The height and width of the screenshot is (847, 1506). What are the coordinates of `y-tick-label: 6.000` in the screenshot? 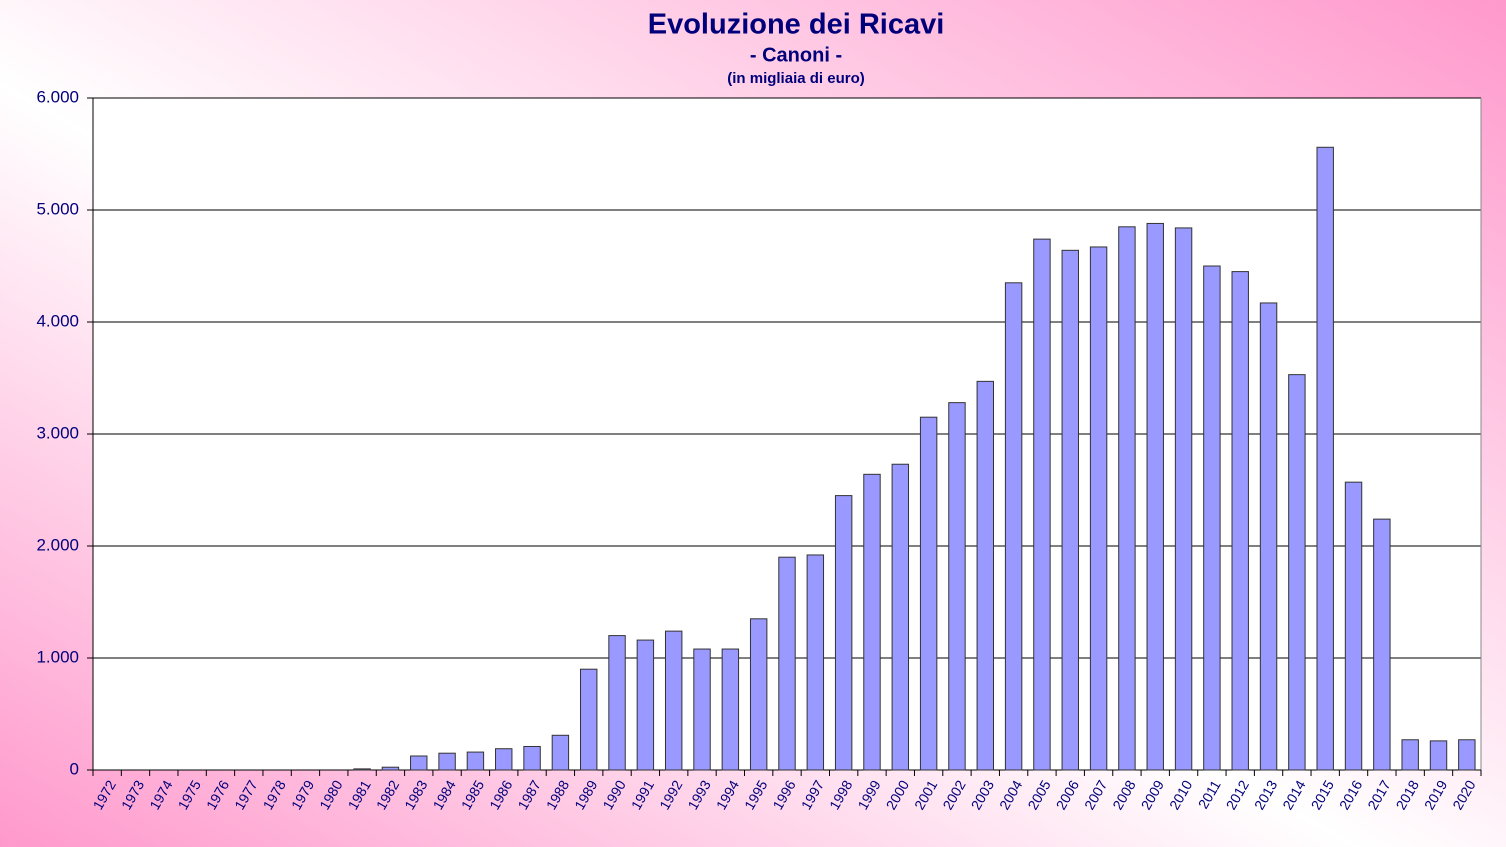 It's located at (57, 96).